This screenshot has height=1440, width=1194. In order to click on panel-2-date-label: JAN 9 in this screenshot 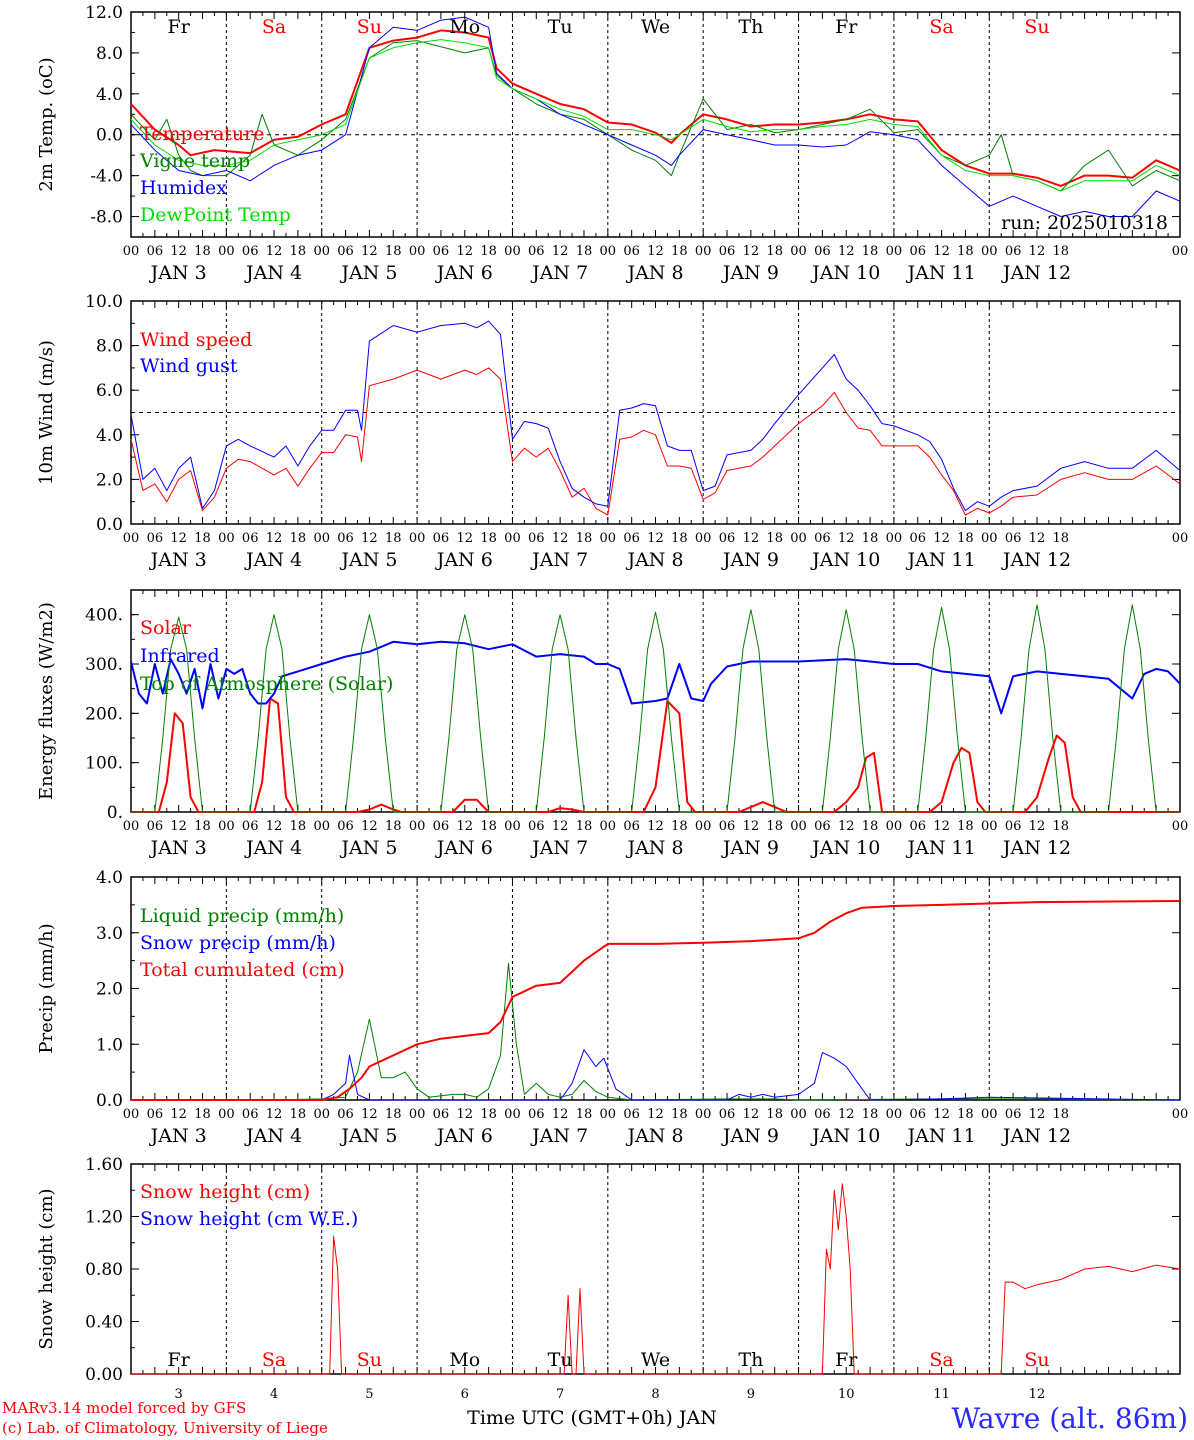, I will do `click(750, 560)`.